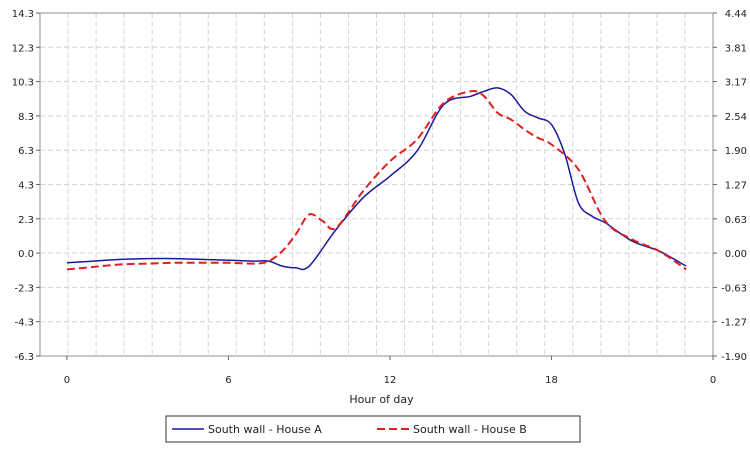  I want to click on x-tick-label: 6, so click(228, 380).